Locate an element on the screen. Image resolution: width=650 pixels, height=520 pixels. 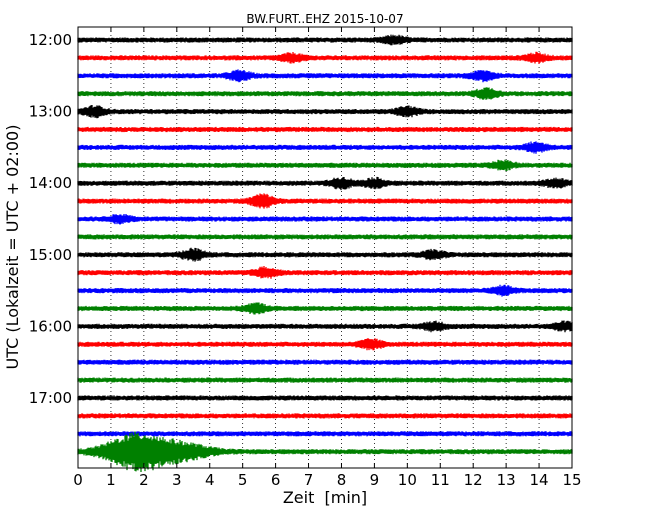
x-tick-label: 11 is located at coordinates (440, 480).